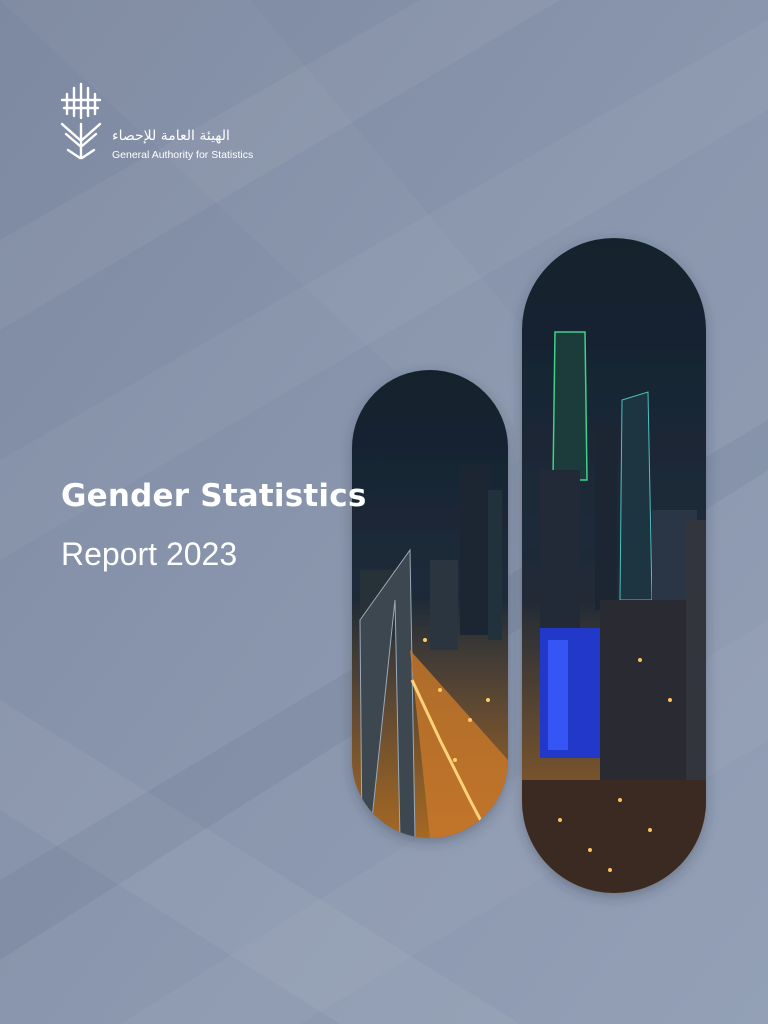 The width and height of the screenshot is (768, 1024). What do you see at coordinates (81, 121) in the screenshot?
I see `logo` at bounding box center [81, 121].